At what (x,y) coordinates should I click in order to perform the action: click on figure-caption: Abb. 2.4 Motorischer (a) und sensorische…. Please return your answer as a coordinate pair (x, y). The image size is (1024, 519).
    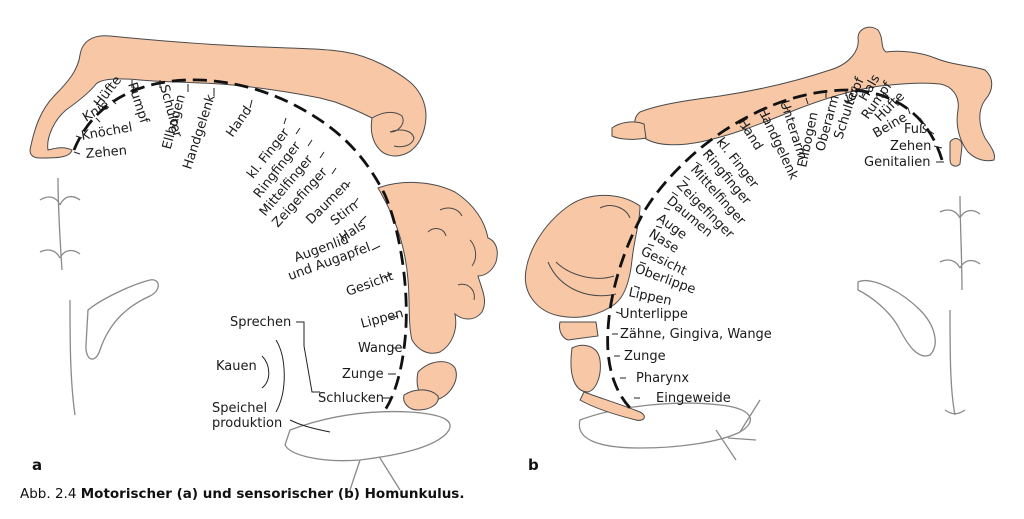
    Looking at the image, I should click on (242, 494).